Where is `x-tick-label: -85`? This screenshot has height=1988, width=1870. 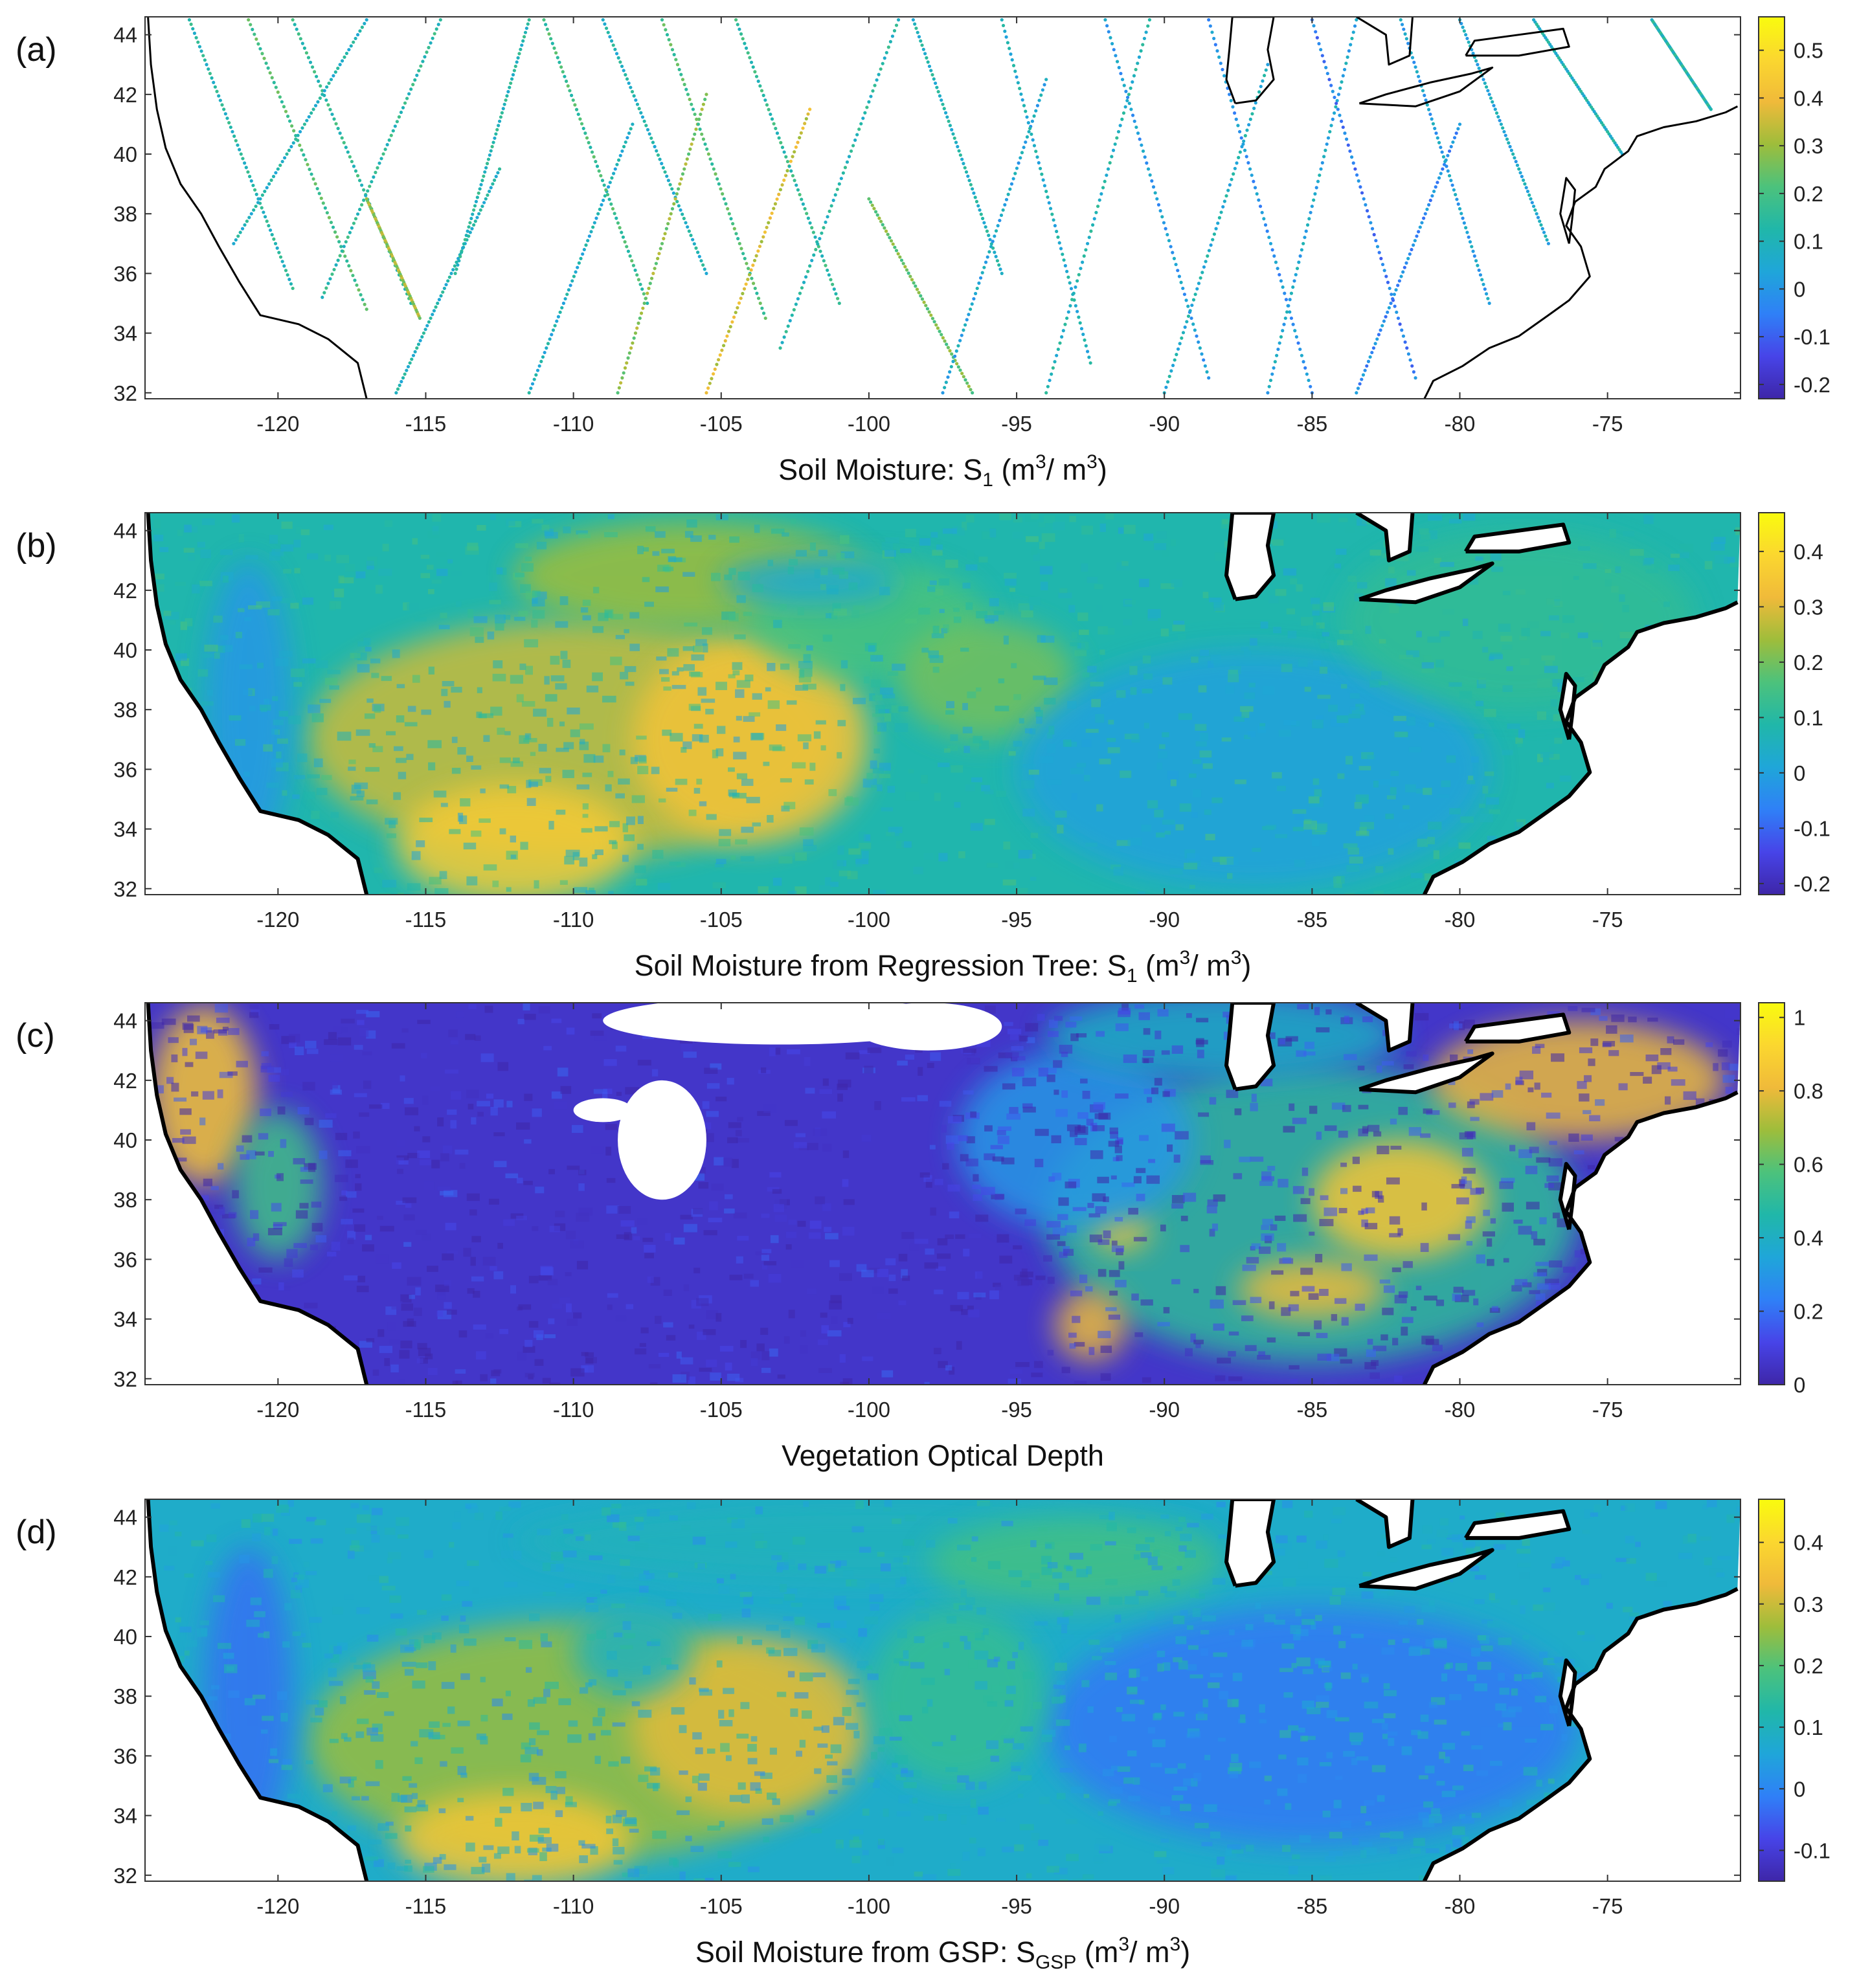 x-tick-label: -85 is located at coordinates (1312, 1410).